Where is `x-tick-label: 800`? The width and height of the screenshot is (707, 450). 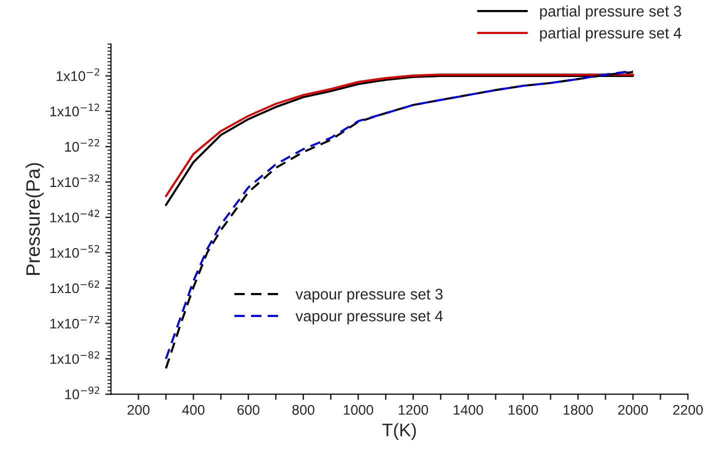 x-tick-label: 800 is located at coordinates (303, 409).